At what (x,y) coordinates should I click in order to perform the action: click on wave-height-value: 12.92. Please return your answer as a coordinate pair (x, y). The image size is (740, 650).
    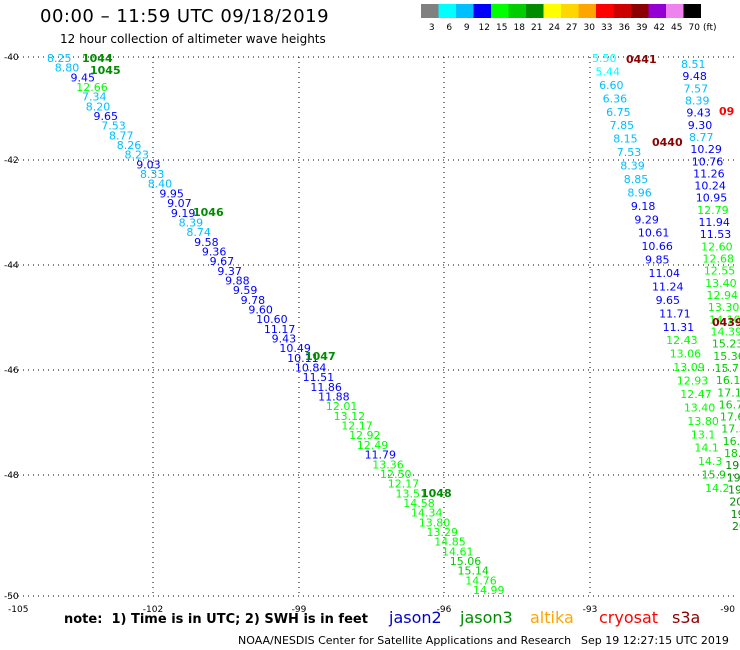
    Looking at the image, I should click on (365, 435).